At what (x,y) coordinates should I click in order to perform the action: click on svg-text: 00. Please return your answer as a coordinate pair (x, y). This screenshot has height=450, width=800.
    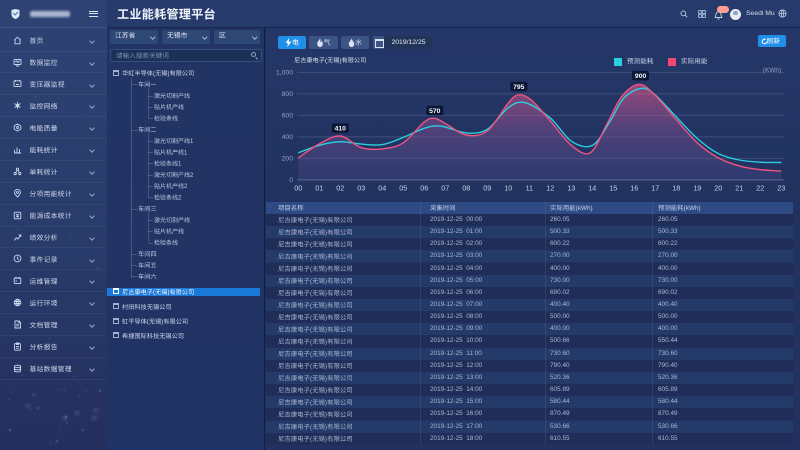
    Looking at the image, I should click on (298, 188).